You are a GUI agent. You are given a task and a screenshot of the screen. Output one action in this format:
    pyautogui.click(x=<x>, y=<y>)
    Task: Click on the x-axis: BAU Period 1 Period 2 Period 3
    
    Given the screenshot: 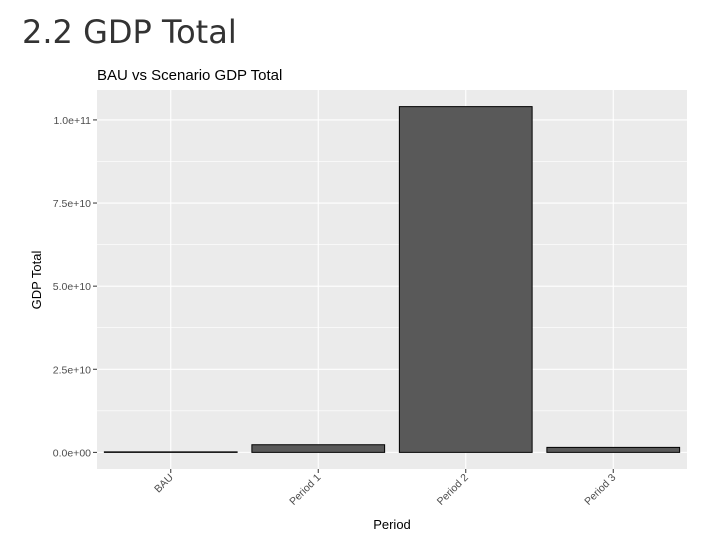 What is the action you would take?
    pyautogui.click(x=385, y=488)
    